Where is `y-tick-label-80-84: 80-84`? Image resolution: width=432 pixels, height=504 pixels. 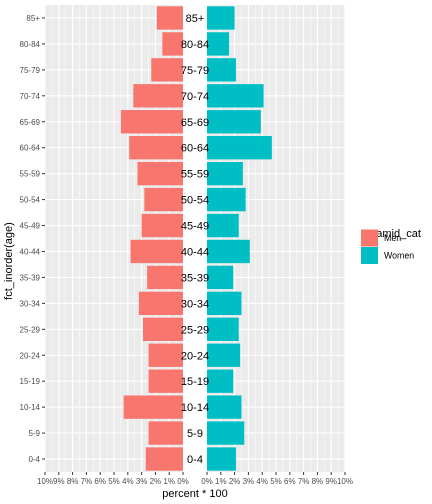
y-tick-label-80-84: 80-84 is located at coordinates (30, 44).